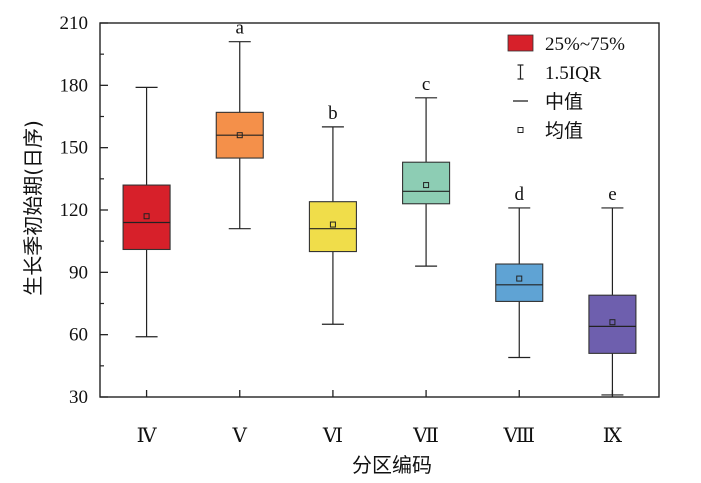 The width and height of the screenshot is (701, 483). I want to click on y-tick-label: 210, so click(74, 23).